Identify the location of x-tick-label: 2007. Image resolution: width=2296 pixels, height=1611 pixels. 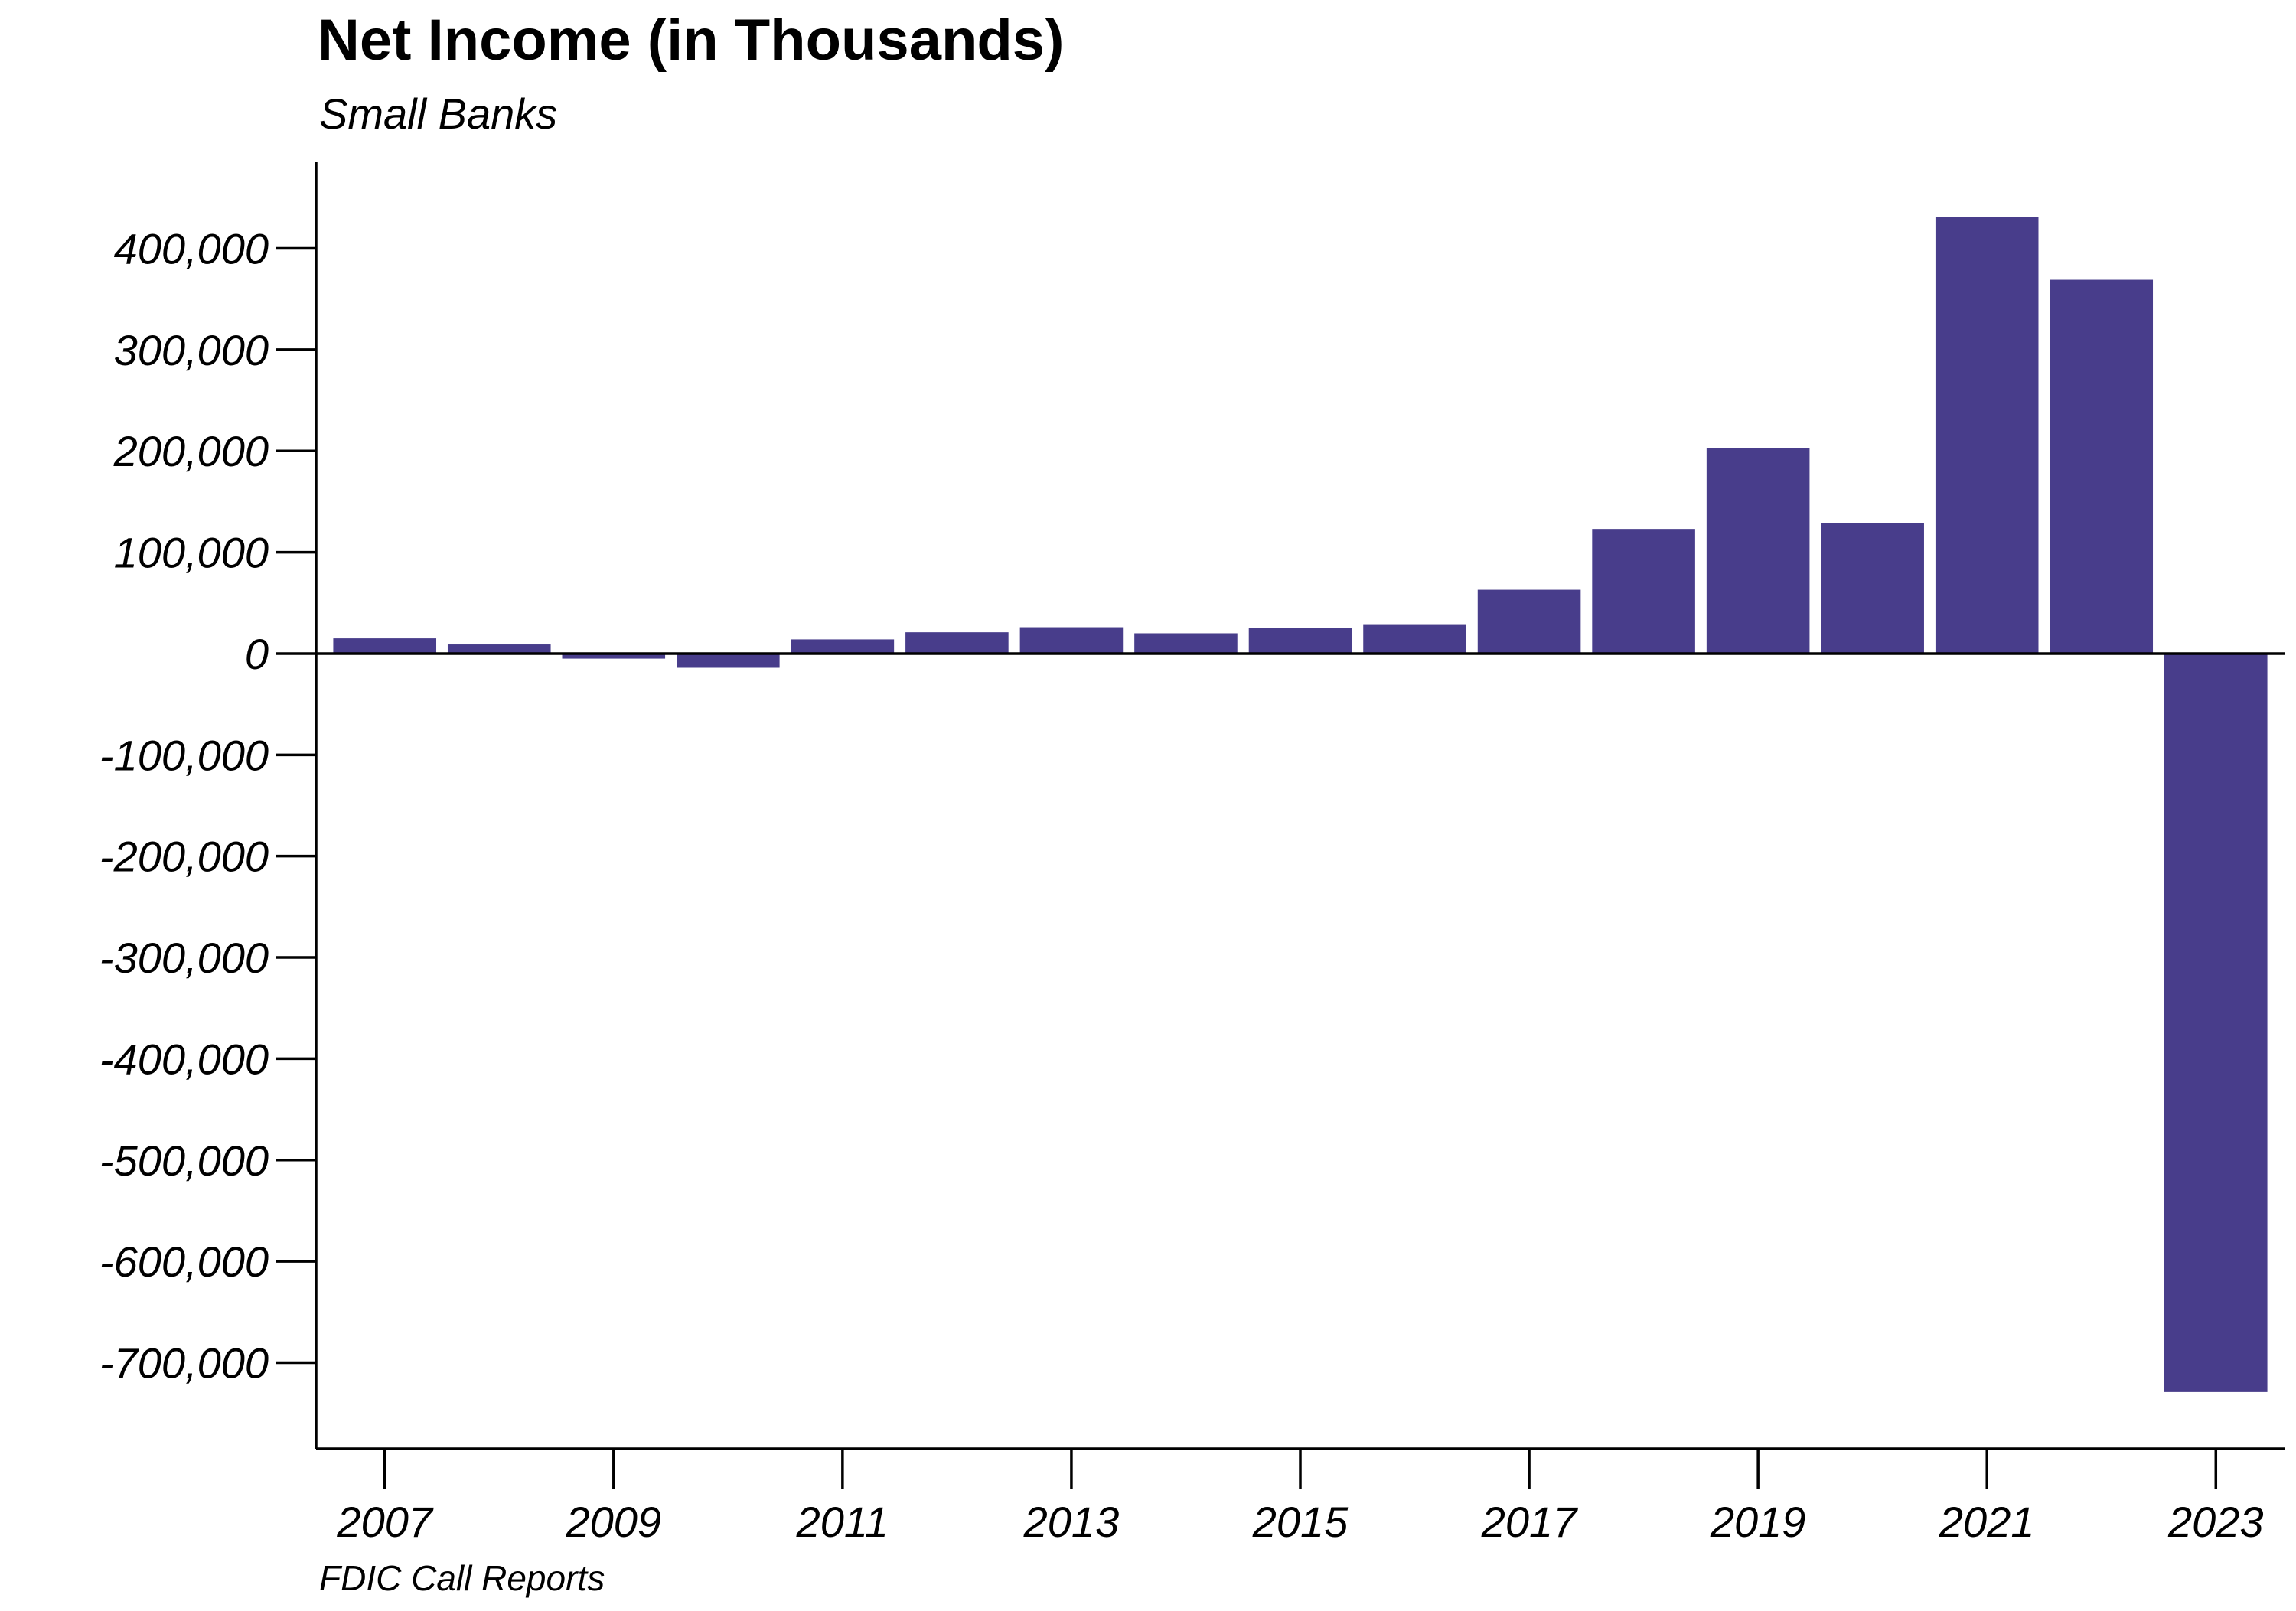
(384, 1522).